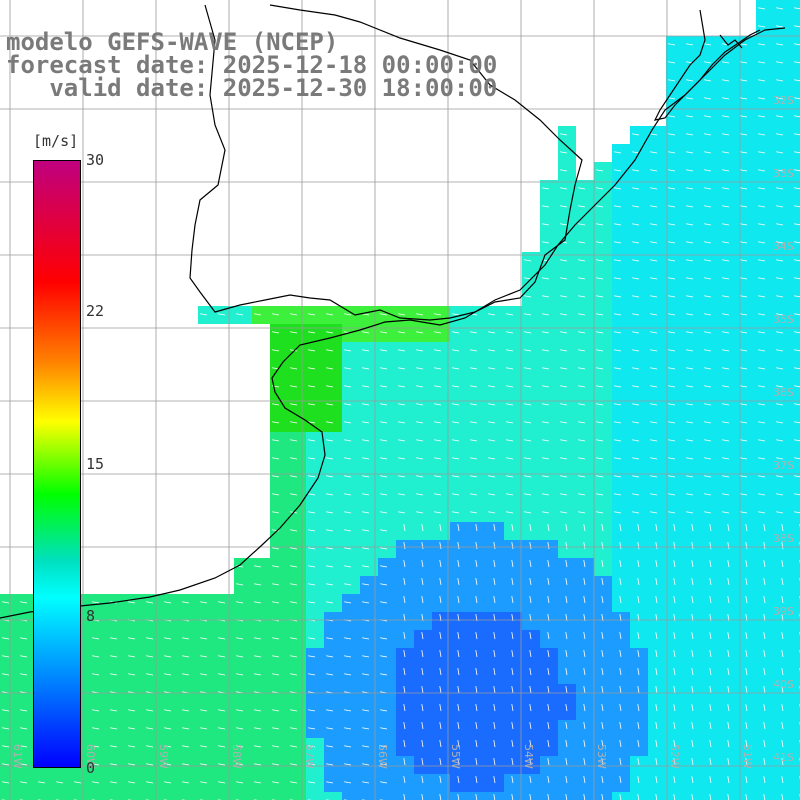 The height and width of the screenshot is (800, 800). I want to click on longitude-label: 61W, so click(17, 756).